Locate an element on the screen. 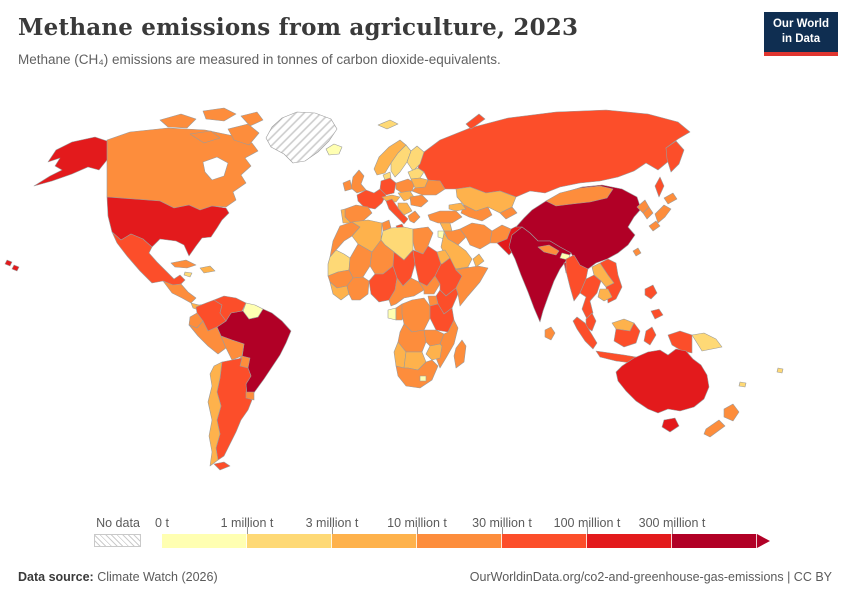 This screenshot has width=850, height=600. country-balkans is located at coordinates (405, 209).